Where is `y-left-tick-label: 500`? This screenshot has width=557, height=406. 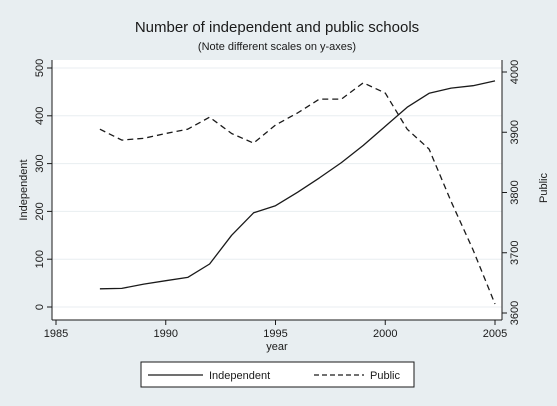
y-left-tick-label: 500 is located at coordinates (40, 68).